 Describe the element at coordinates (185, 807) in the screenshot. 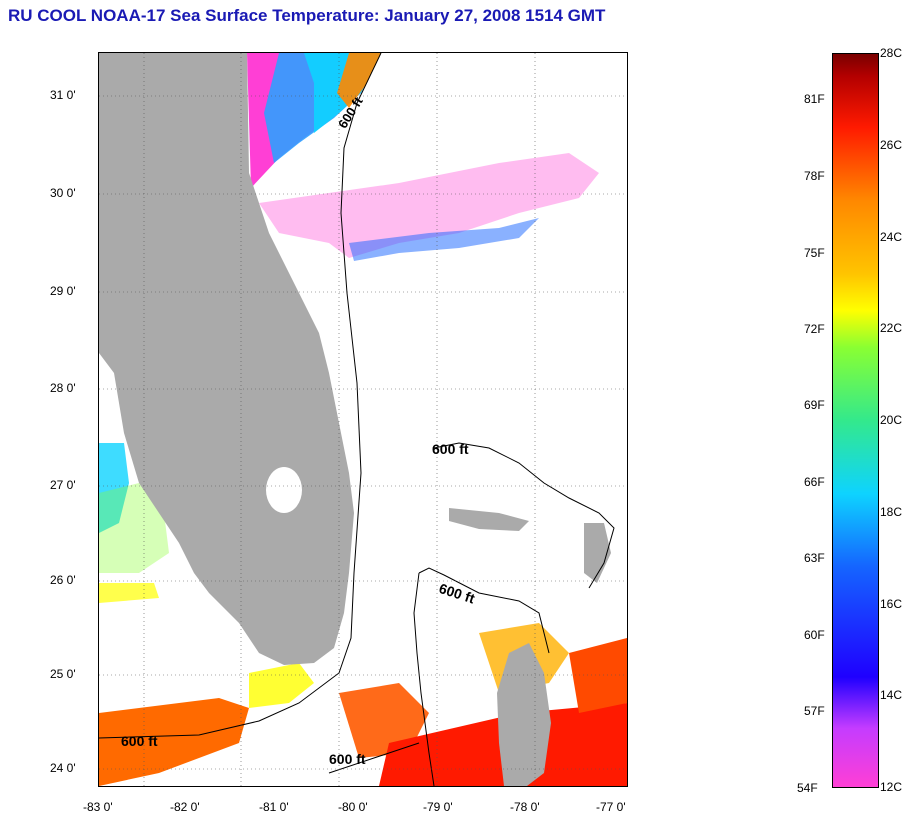

I see `lon-label: -82 0'` at that location.